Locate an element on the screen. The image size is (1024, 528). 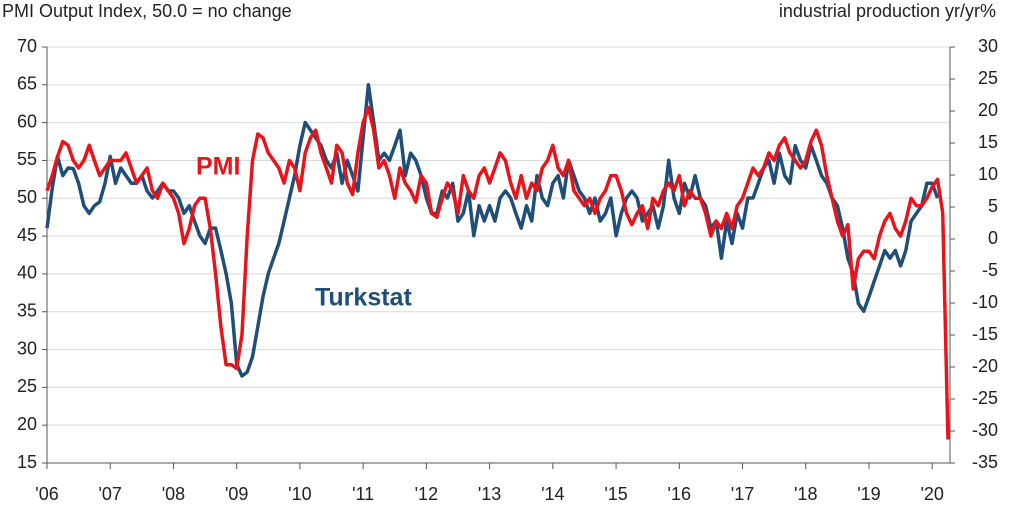
y-tick-label: 40 is located at coordinates (27, 273).